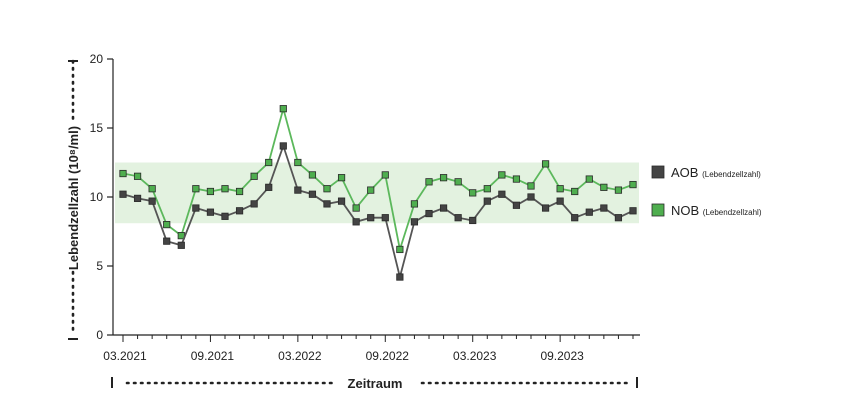 Image resolution: width=842 pixels, height=411 pixels. What do you see at coordinates (658, 210) in the screenshot?
I see `legend-swatch-nob` at bounding box center [658, 210].